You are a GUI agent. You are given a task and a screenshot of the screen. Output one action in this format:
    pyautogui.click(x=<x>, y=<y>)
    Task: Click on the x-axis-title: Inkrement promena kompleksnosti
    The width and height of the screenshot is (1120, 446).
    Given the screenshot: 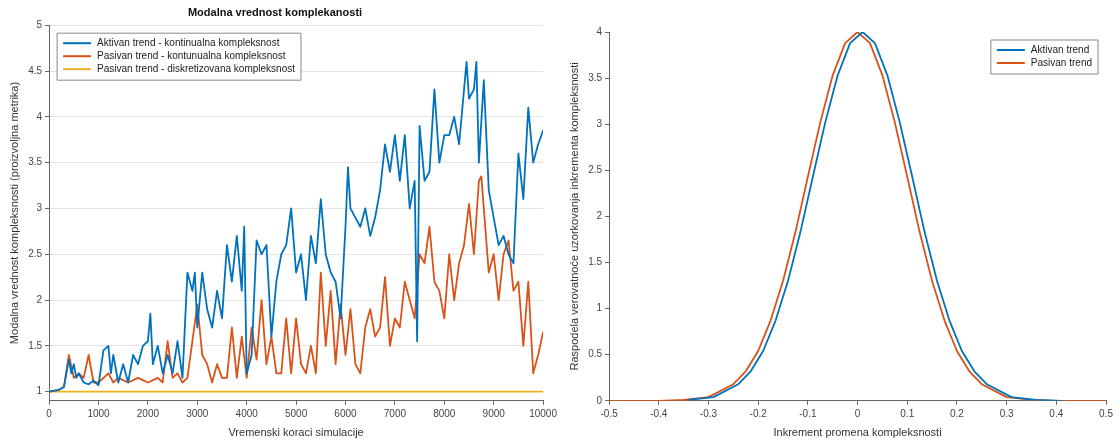 What is the action you would take?
    pyautogui.click(x=857, y=432)
    